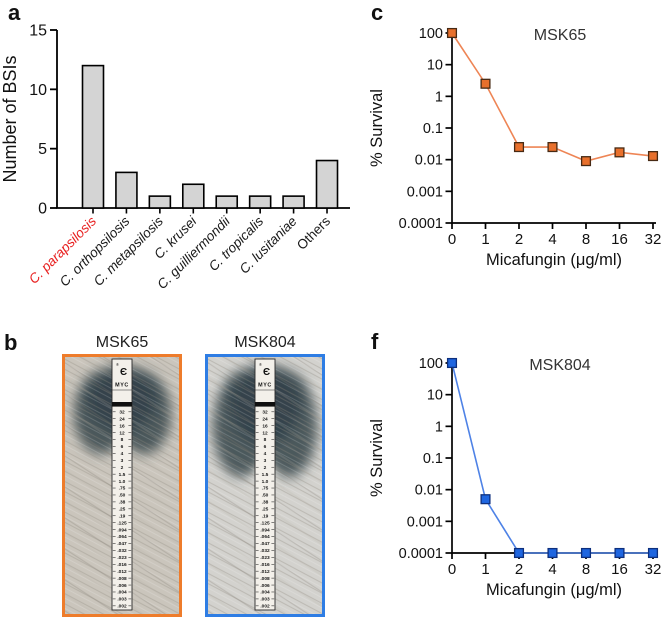  What do you see at coordinates (122, 468) in the screenshot?
I see `strip-scale-value: 2` at bounding box center [122, 468].